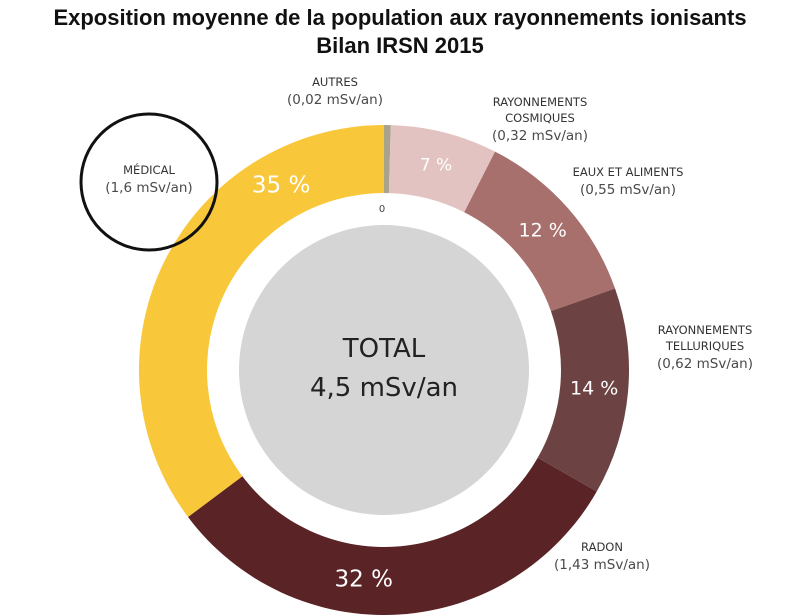 The height and width of the screenshot is (616, 800). Describe the element at coordinates (602, 565) in the screenshot. I see `category-value-radon: (1,43 mSv/an)` at that location.